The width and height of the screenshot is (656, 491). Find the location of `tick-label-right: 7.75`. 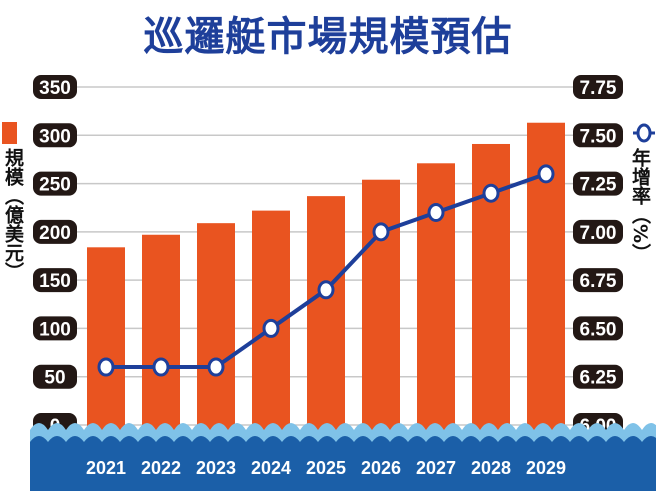

tick-label-right: 7.75 is located at coordinates (598, 88).